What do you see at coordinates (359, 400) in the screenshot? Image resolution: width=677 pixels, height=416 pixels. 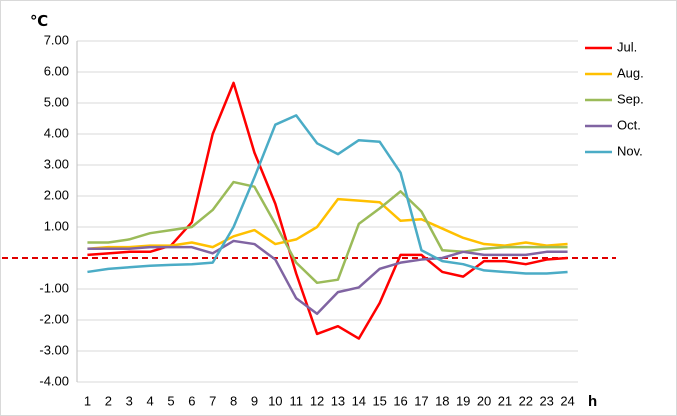 I see `x-tick-label: 14` at bounding box center [359, 400].